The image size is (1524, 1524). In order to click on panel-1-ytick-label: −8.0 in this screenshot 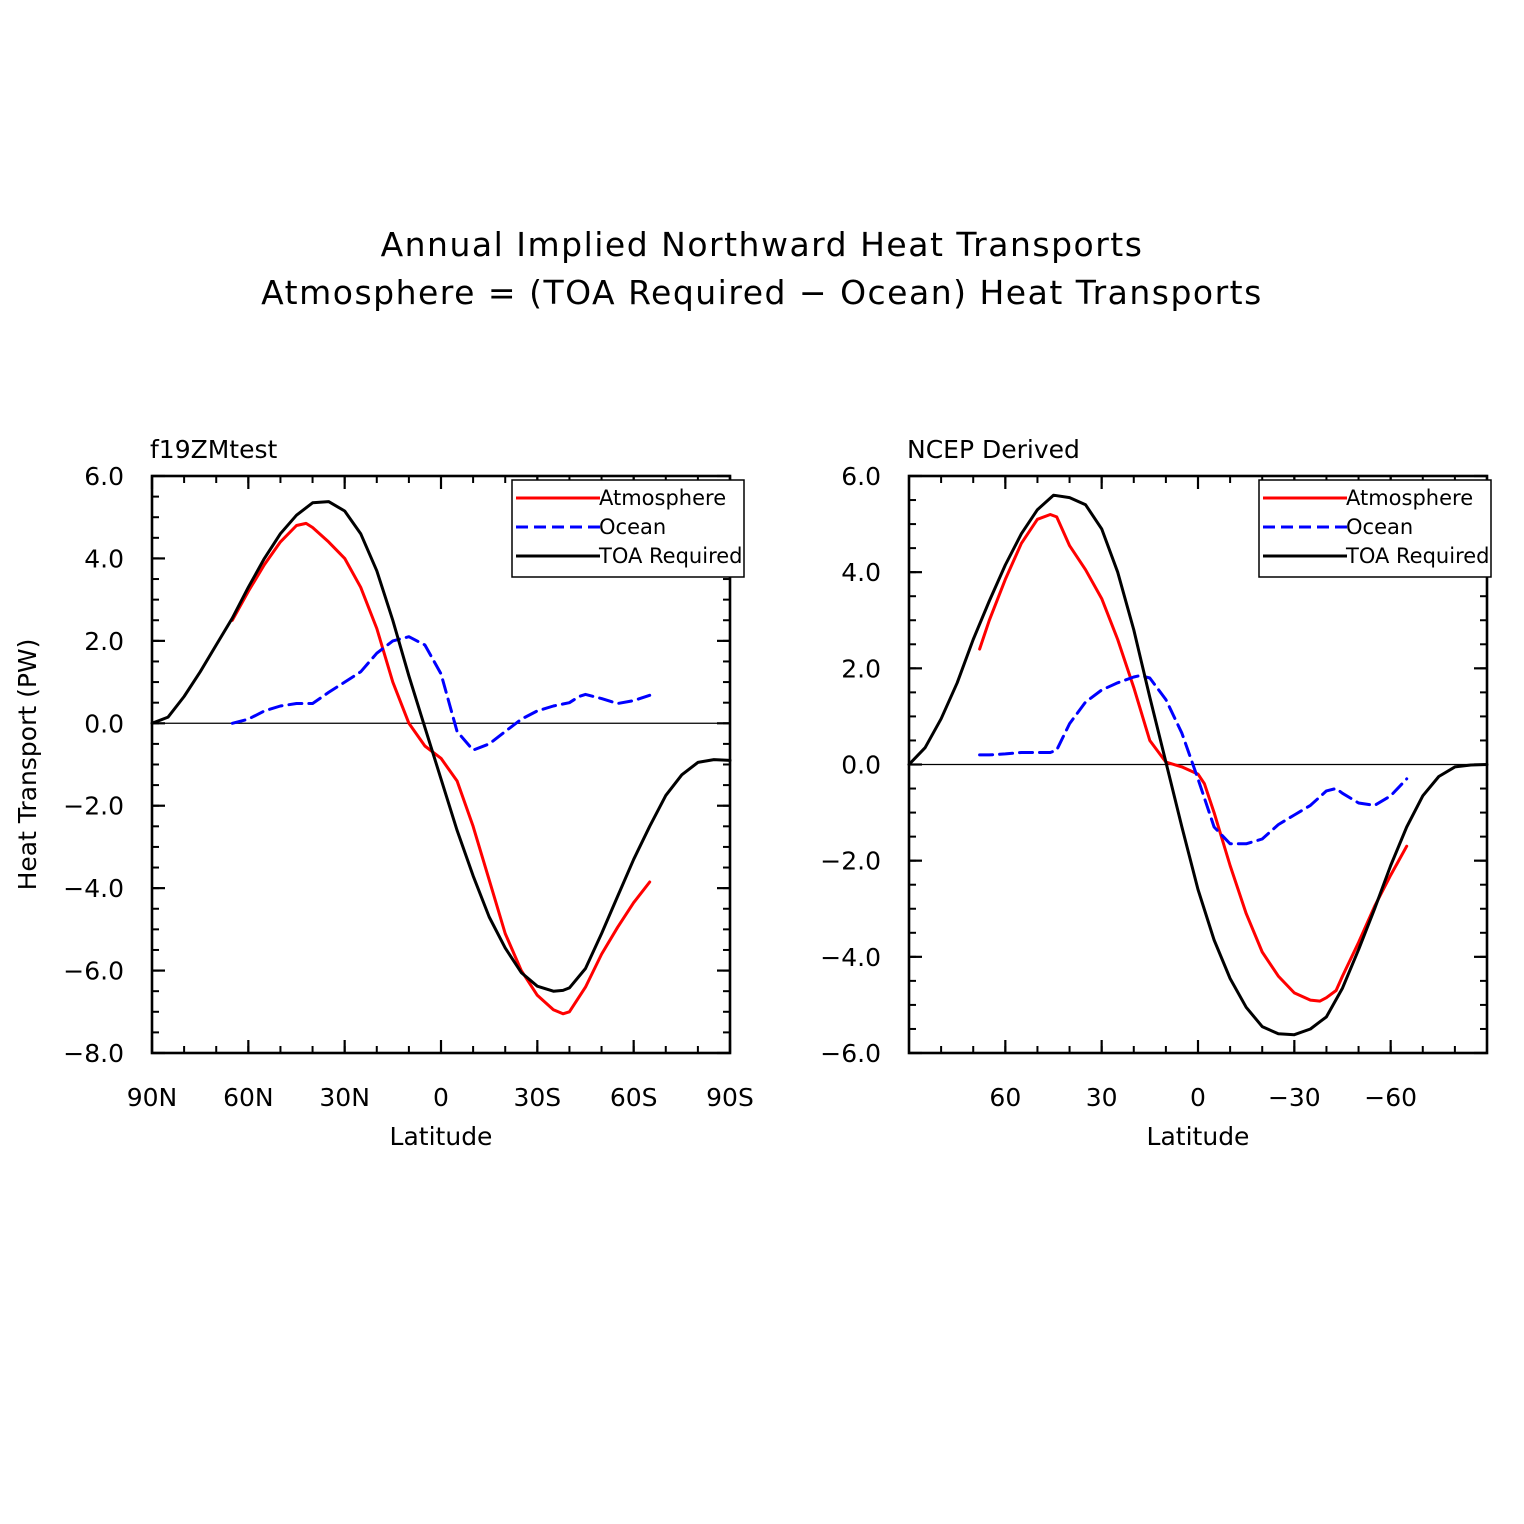, I will do `click(93, 1053)`.